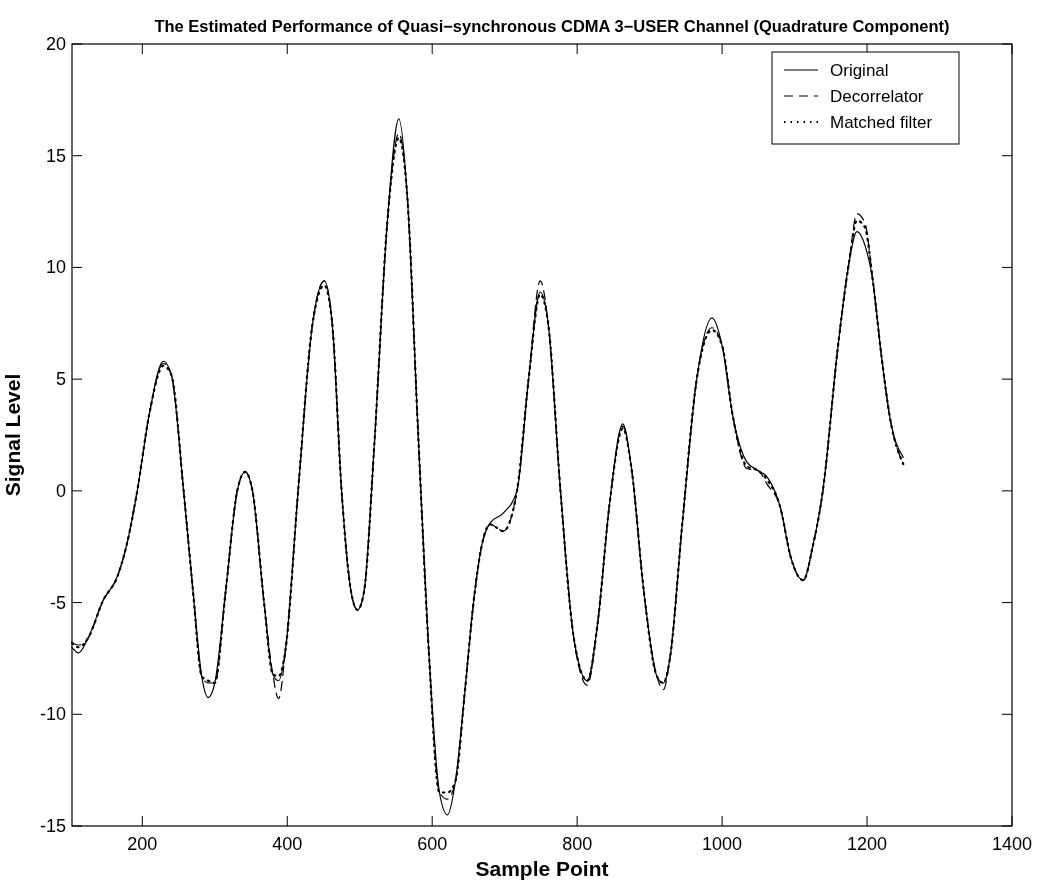 This screenshot has height=886, width=1061. What do you see at coordinates (55, 267) in the screenshot?
I see `y-tick-label: 10` at bounding box center [55, 267].